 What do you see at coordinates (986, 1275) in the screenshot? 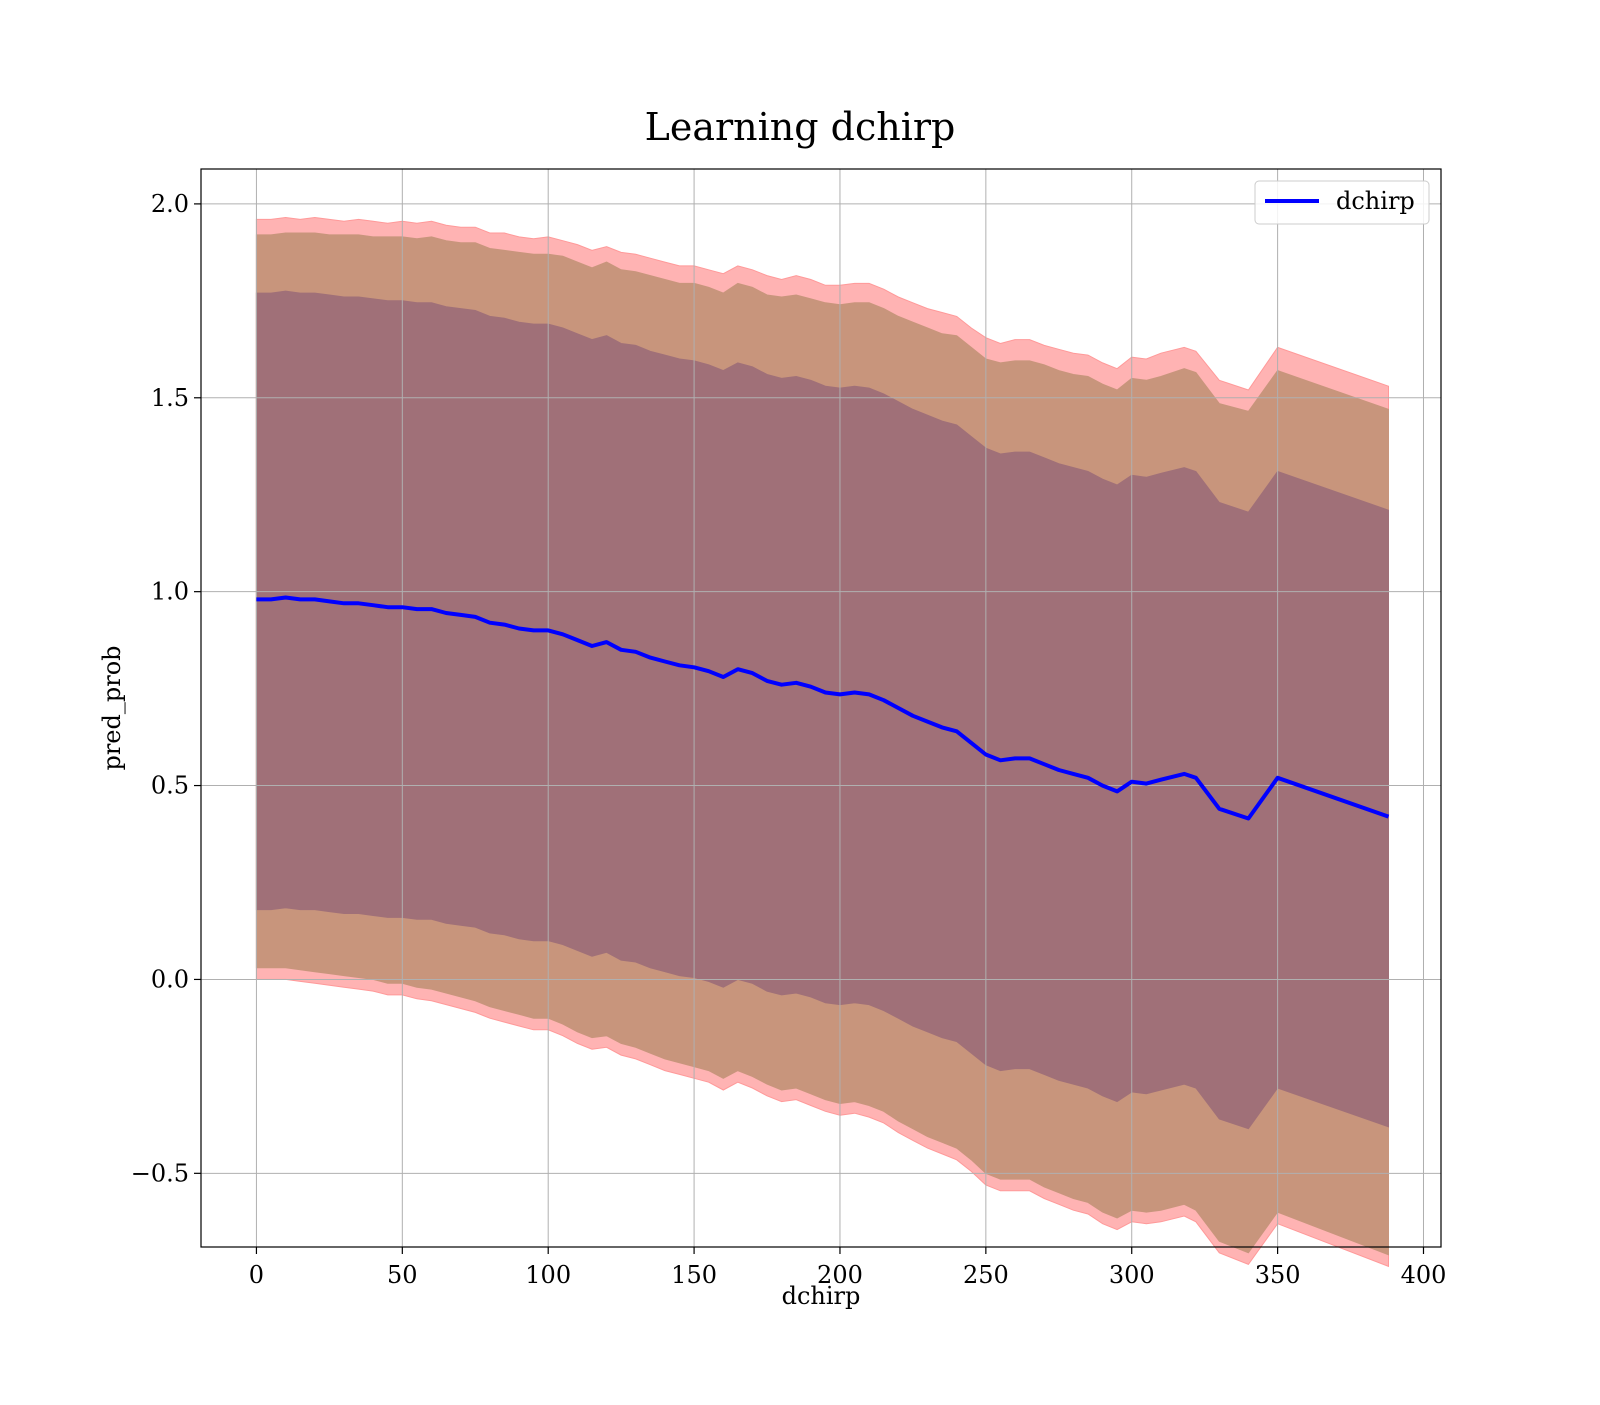
I see `x-tick-label-5: 250` at bounding box center [986, 1275].